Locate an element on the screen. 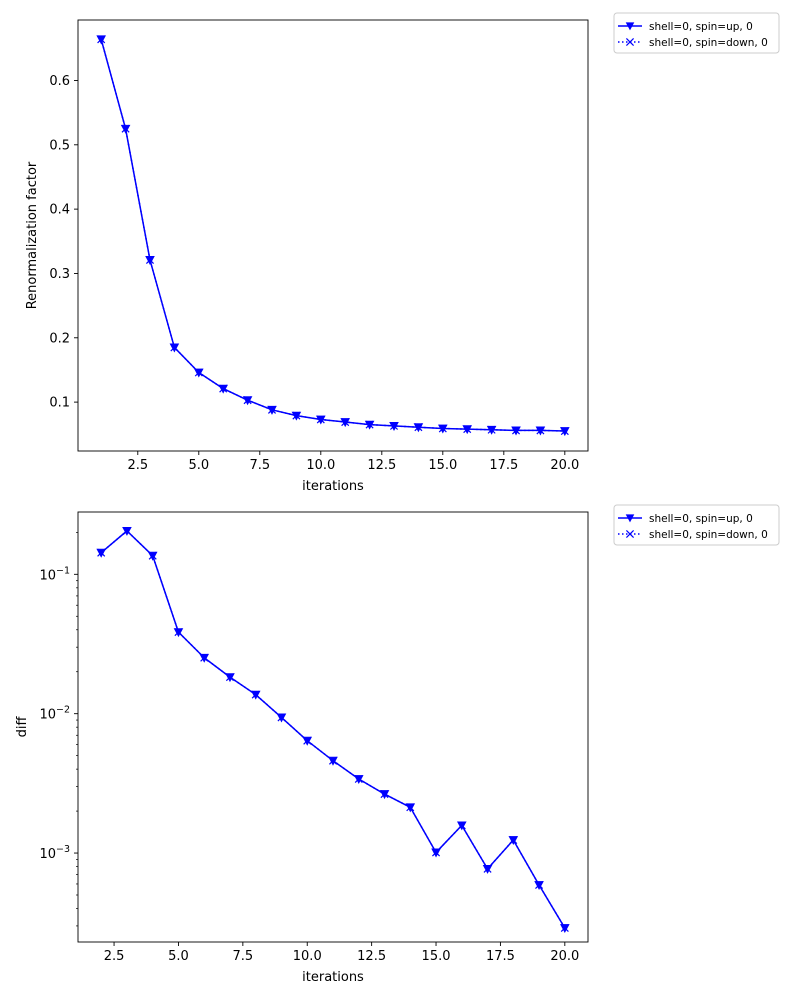 This screenshot has height=1000, width=800. y-tick-label-exponent: −3 is located at coordinates (63, 849).